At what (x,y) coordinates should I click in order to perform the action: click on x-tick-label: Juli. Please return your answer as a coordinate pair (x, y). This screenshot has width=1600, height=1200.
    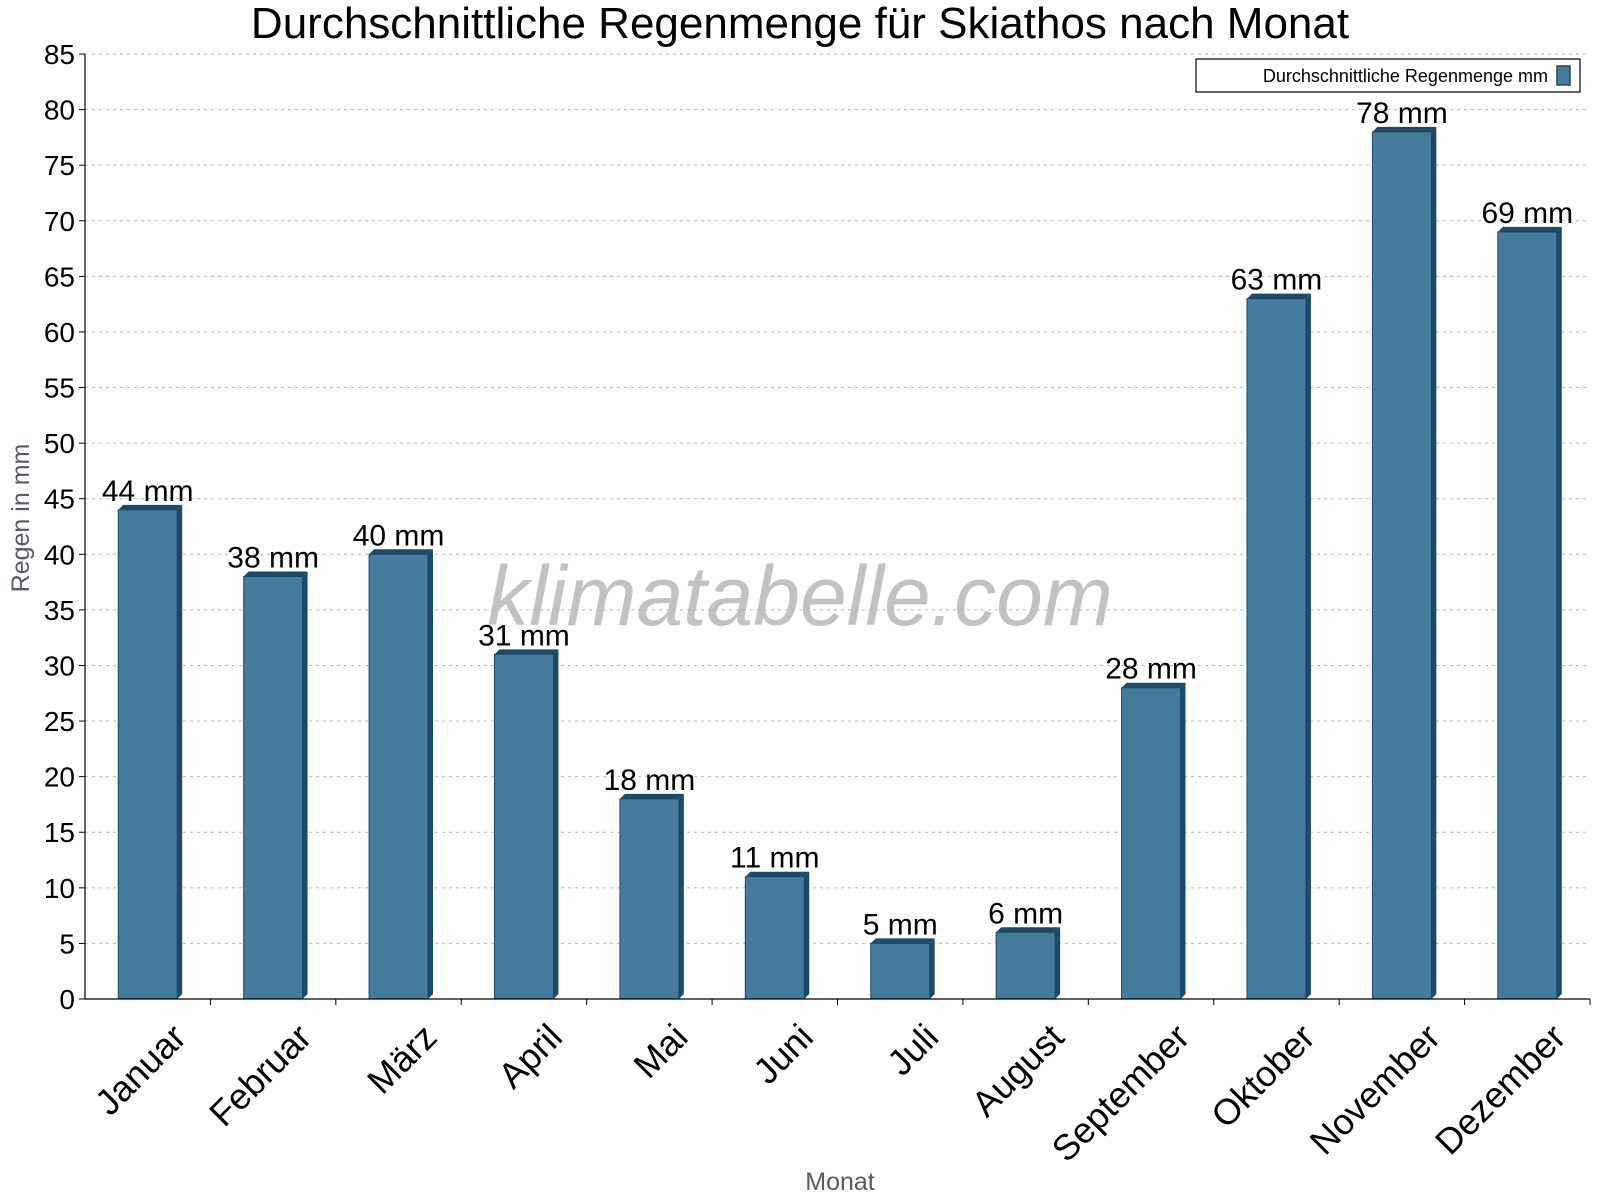
    Looking at the image, I should click on (912, 1049).